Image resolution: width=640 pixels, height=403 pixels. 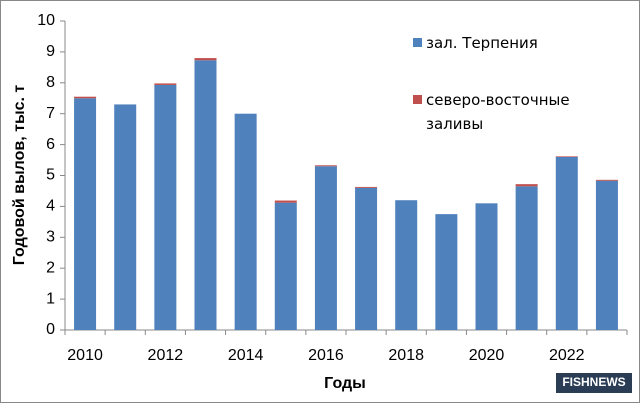 I want to click on x-tick-label: 2014, so click(x=246, y=355).